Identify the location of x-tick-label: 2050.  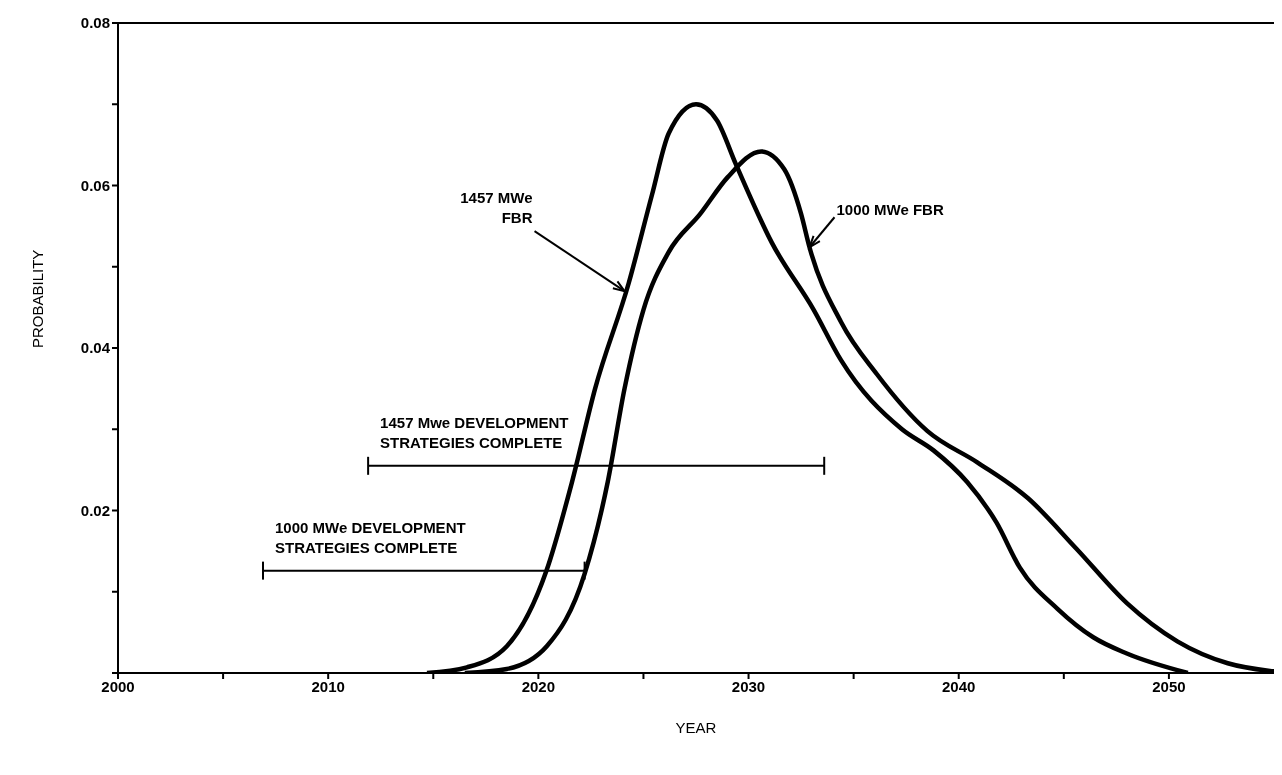
(1169, 686).